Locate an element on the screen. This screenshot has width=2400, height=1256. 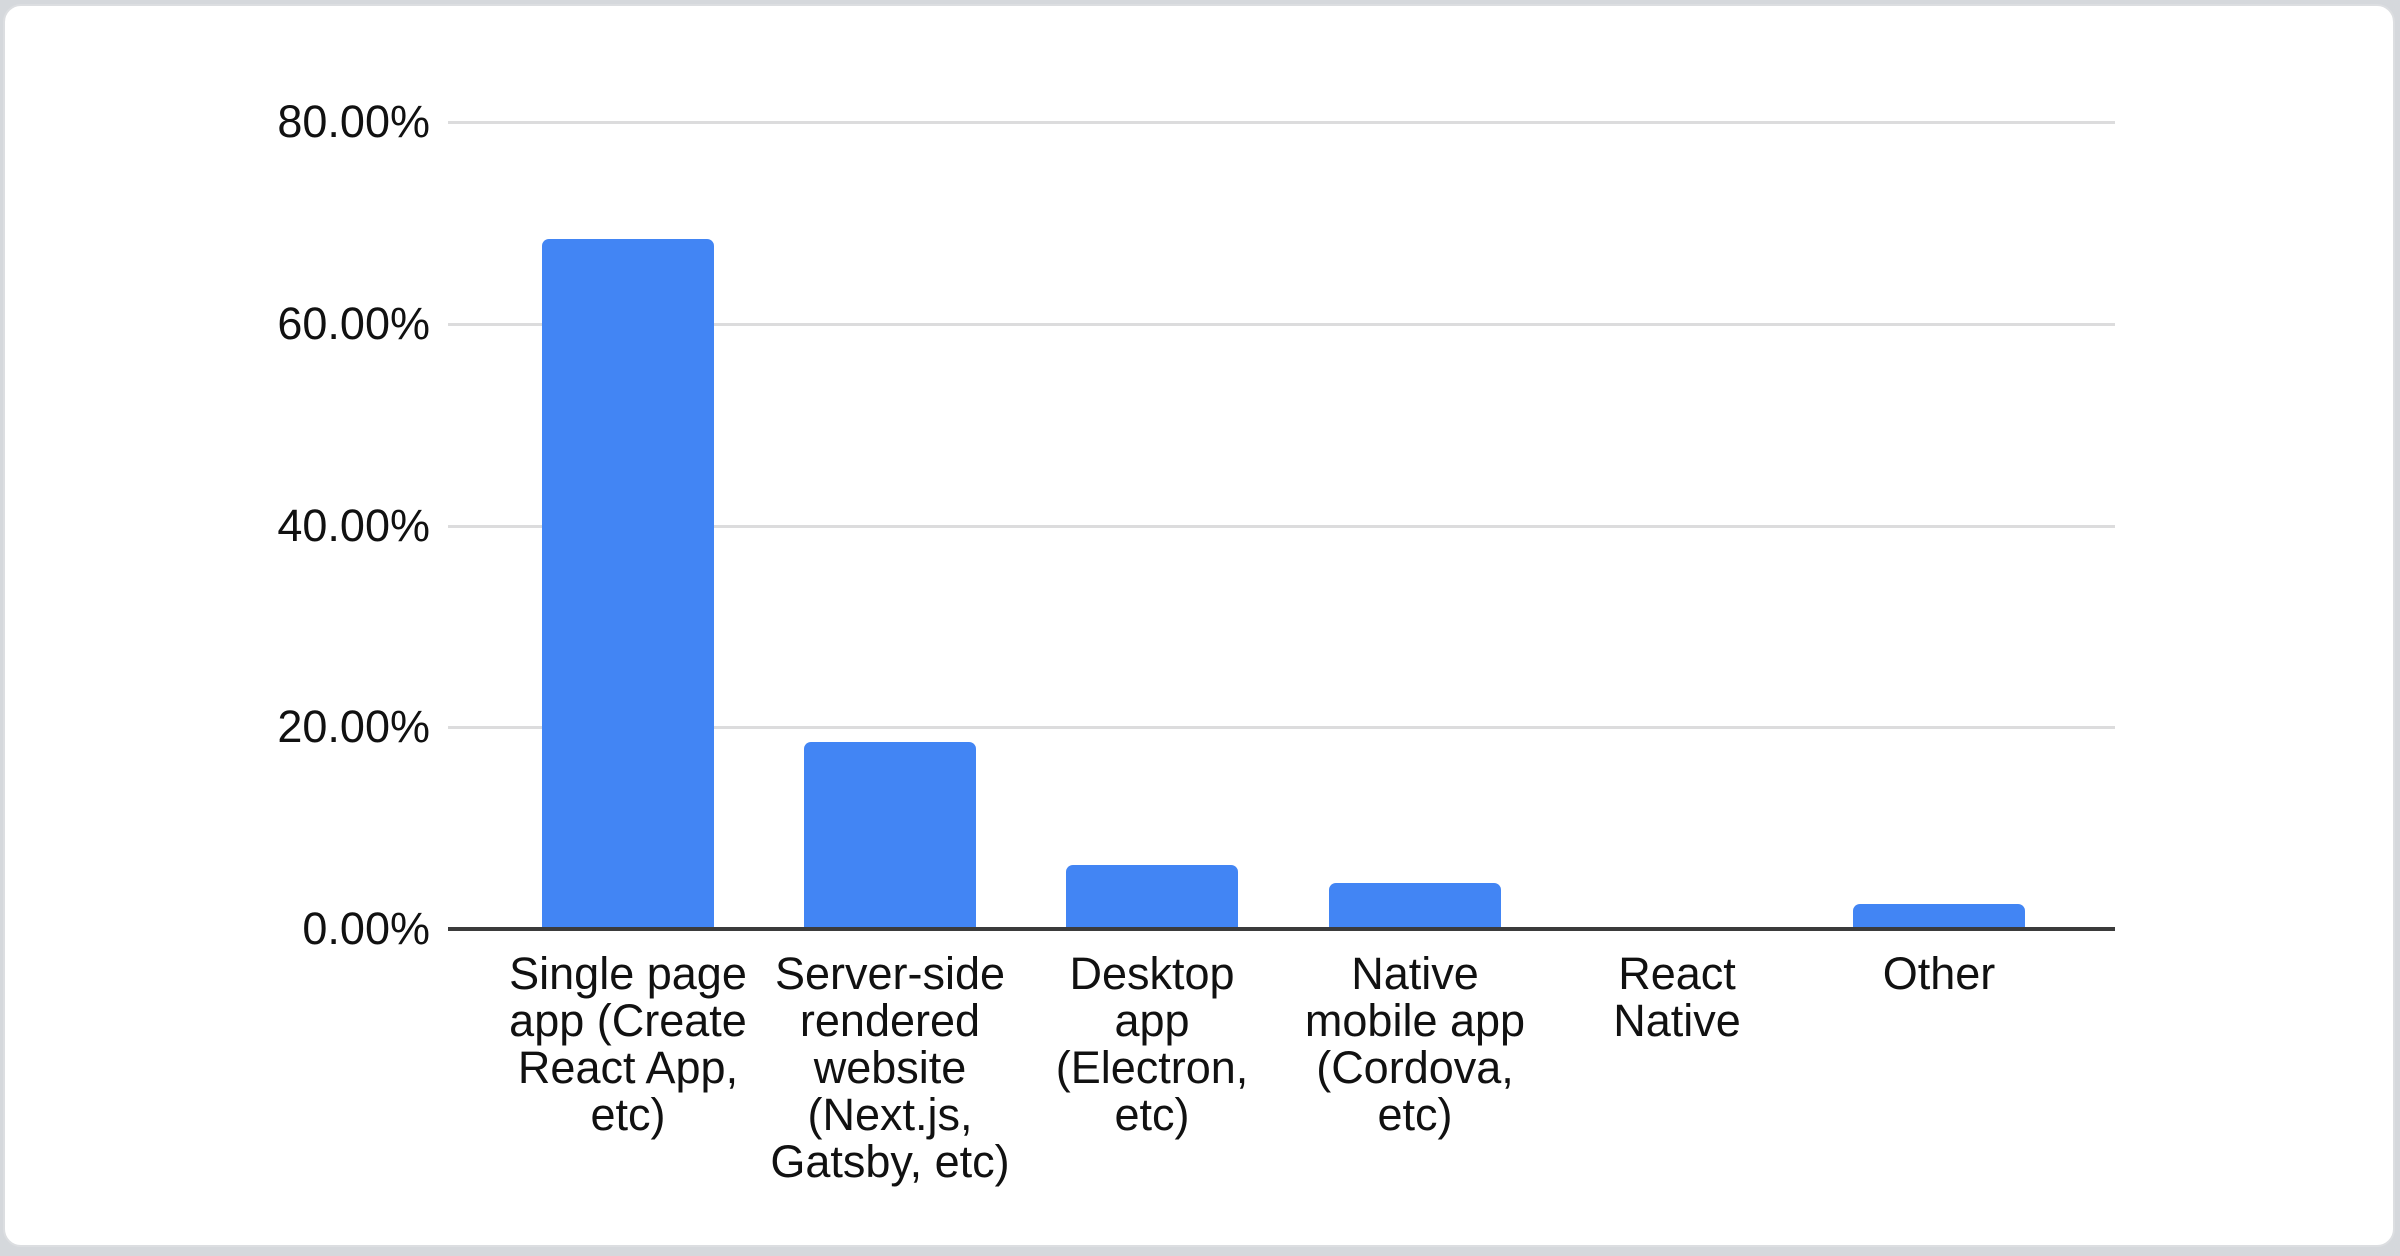
x-axis-label-desktop-app-electron-etc: Desktop app (Electron, etc) is located at coordinates (1152, 1044).